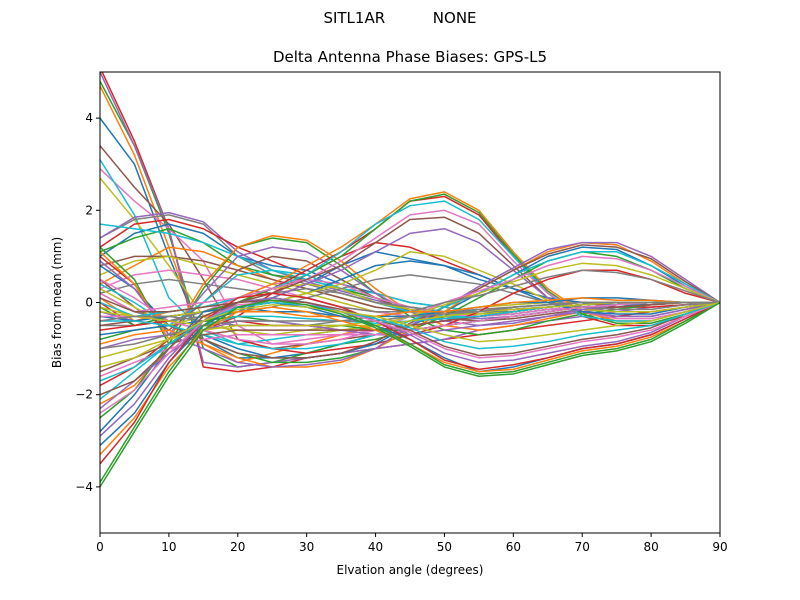  Describe the element at coordinates (410, 570) in the screenshot. I see `x-axis-label: Elvation angle (degrees)` at that location.